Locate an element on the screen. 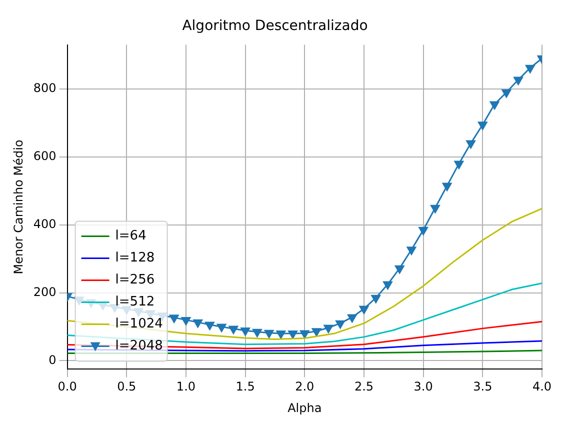 The width and height of the screenshot is (568, 428). legend-label: l=256 is located at coordinates (135, 280).